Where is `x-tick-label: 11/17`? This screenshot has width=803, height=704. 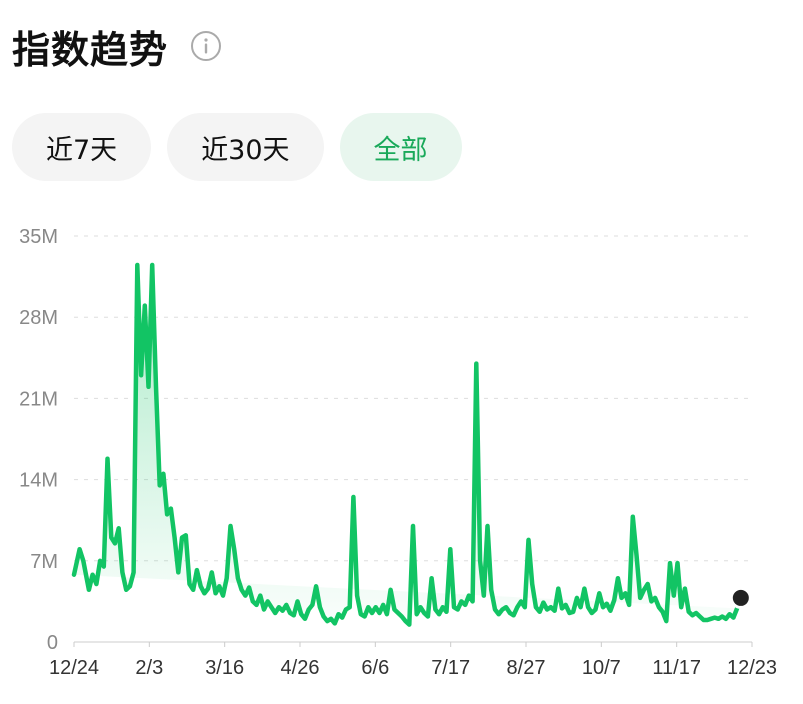 x-tick-label: 11/17 is located at coordinates (676, 668).